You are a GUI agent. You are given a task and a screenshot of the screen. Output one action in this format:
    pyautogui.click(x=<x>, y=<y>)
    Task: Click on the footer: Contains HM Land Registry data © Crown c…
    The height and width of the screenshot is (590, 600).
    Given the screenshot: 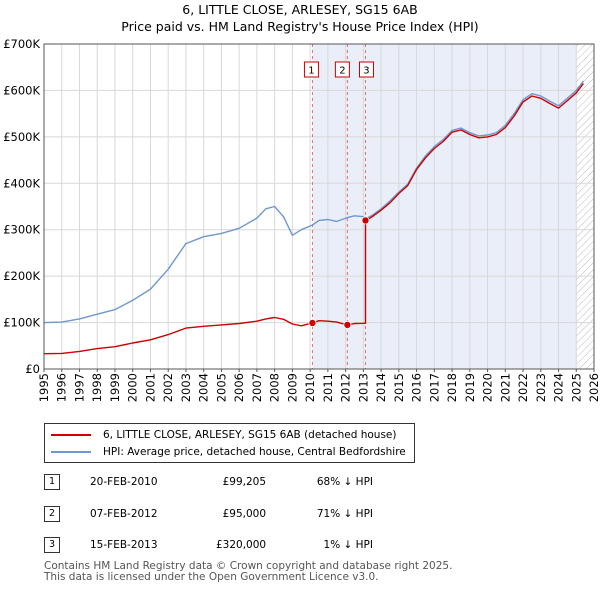 What is the action you would take?
    pyautogui.click(x=248, y=572)
    